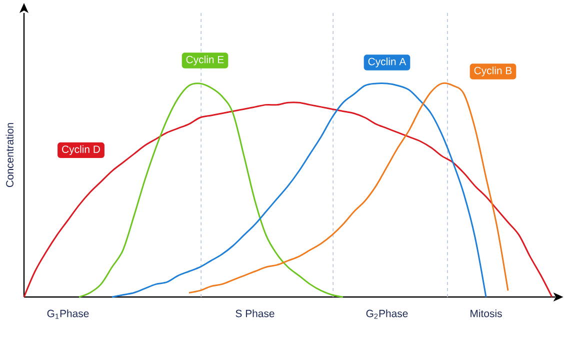 The width and height of the screenshot is (568, 339). What do you see at coordinates (493, 71) in the screenshot?
I see `series-label: Cyclin B` at bounding box center [493, 71].